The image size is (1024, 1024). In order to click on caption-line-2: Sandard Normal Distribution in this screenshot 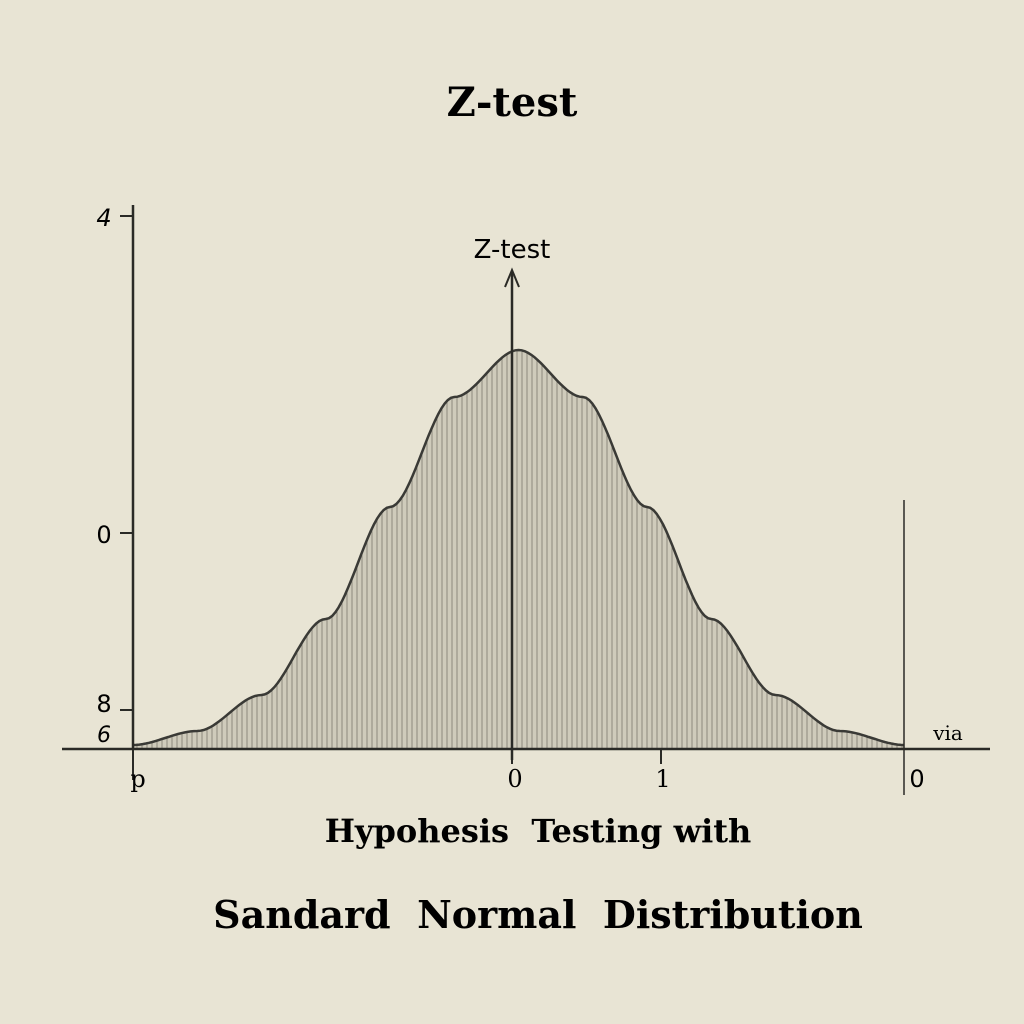, I will do `click(538, 914)`.